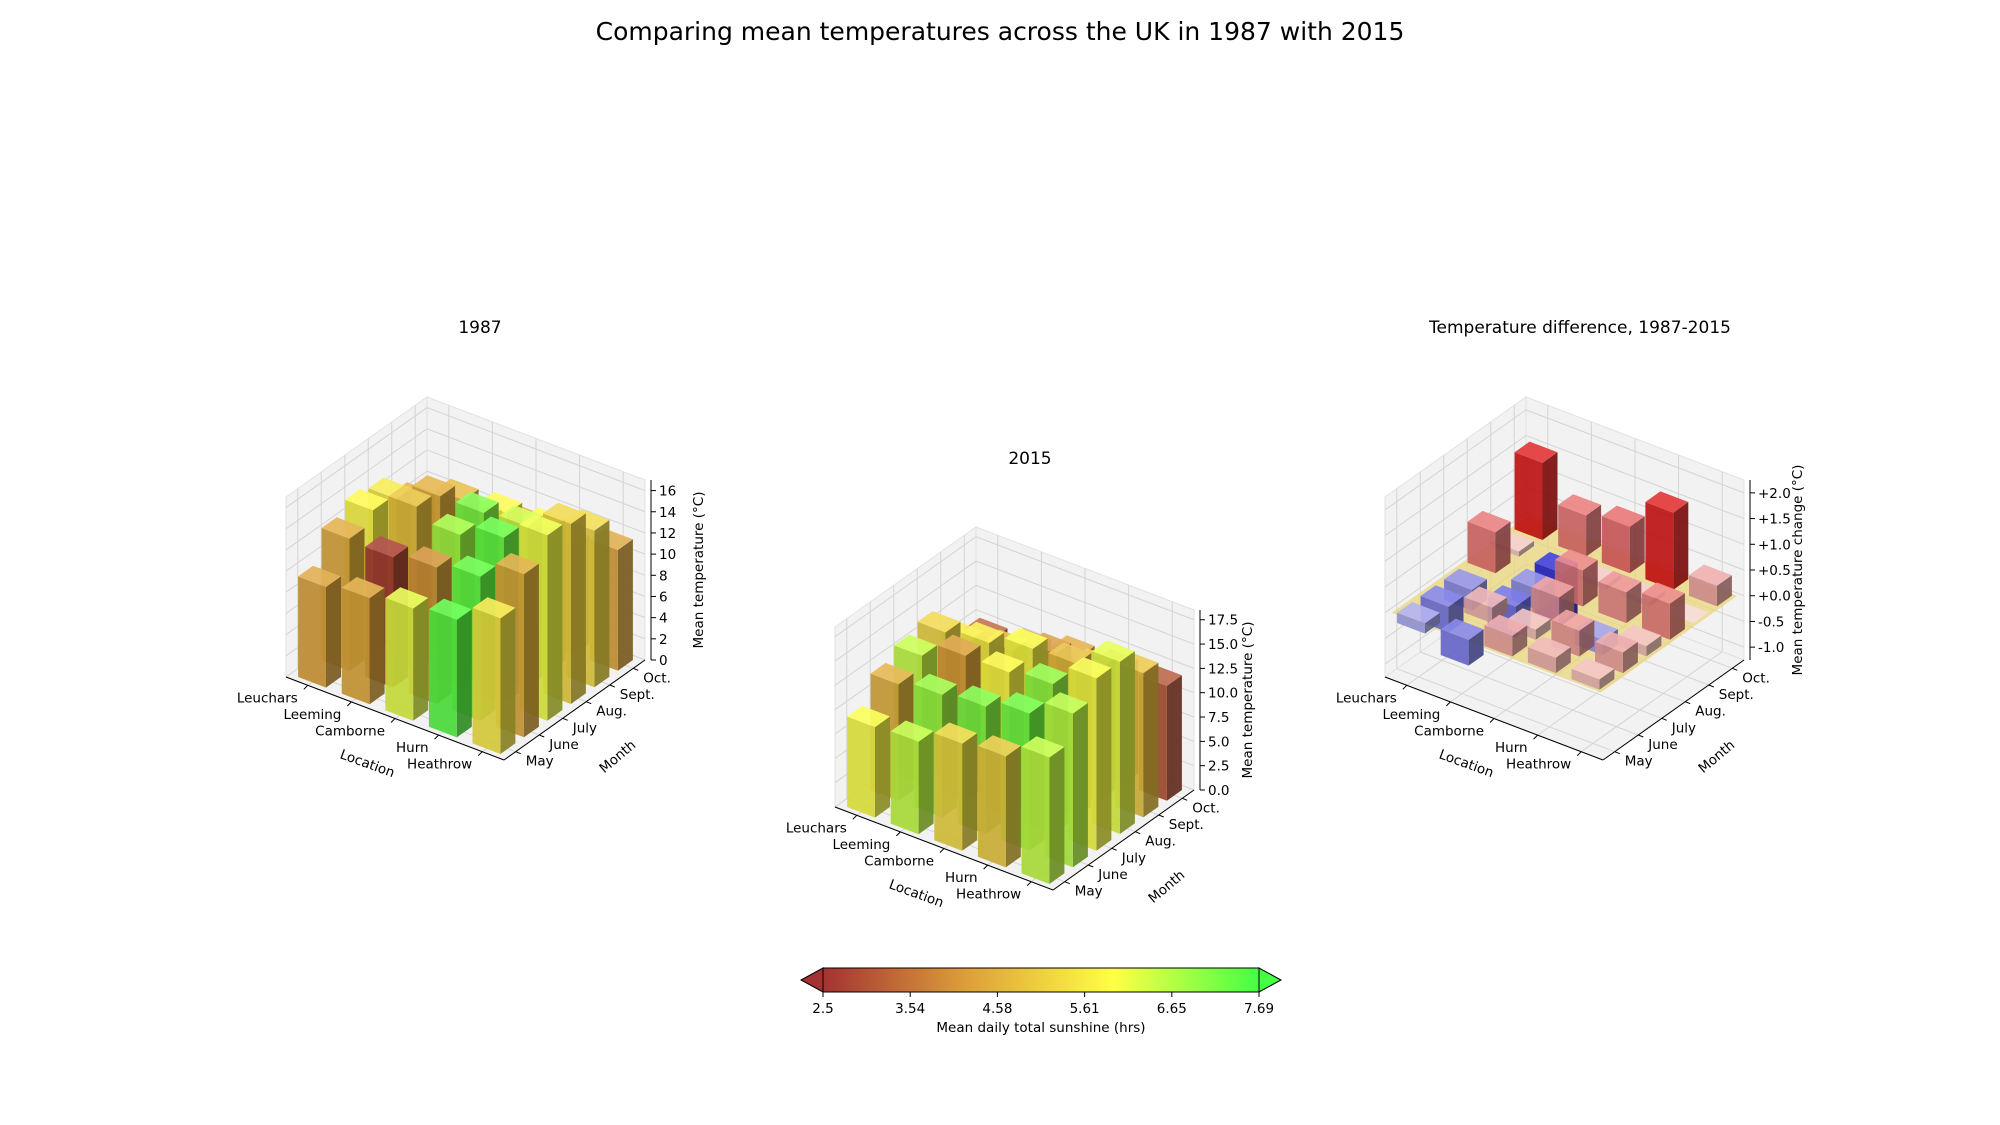  I want to click on y-tick-label: Aug., so click(611, 712).